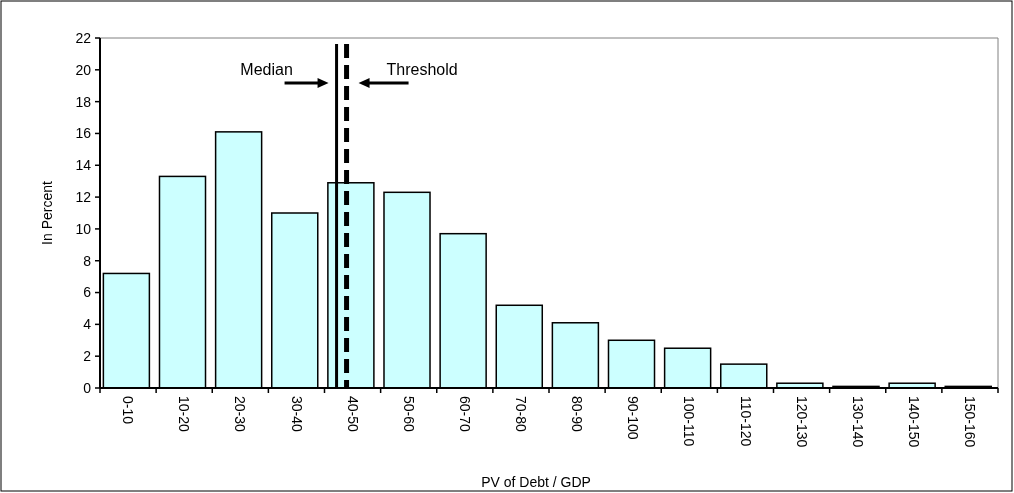  Describe the element at coordinates (464, 414) in the screenshot. I see `x-tick-label: 60-70` at that location.